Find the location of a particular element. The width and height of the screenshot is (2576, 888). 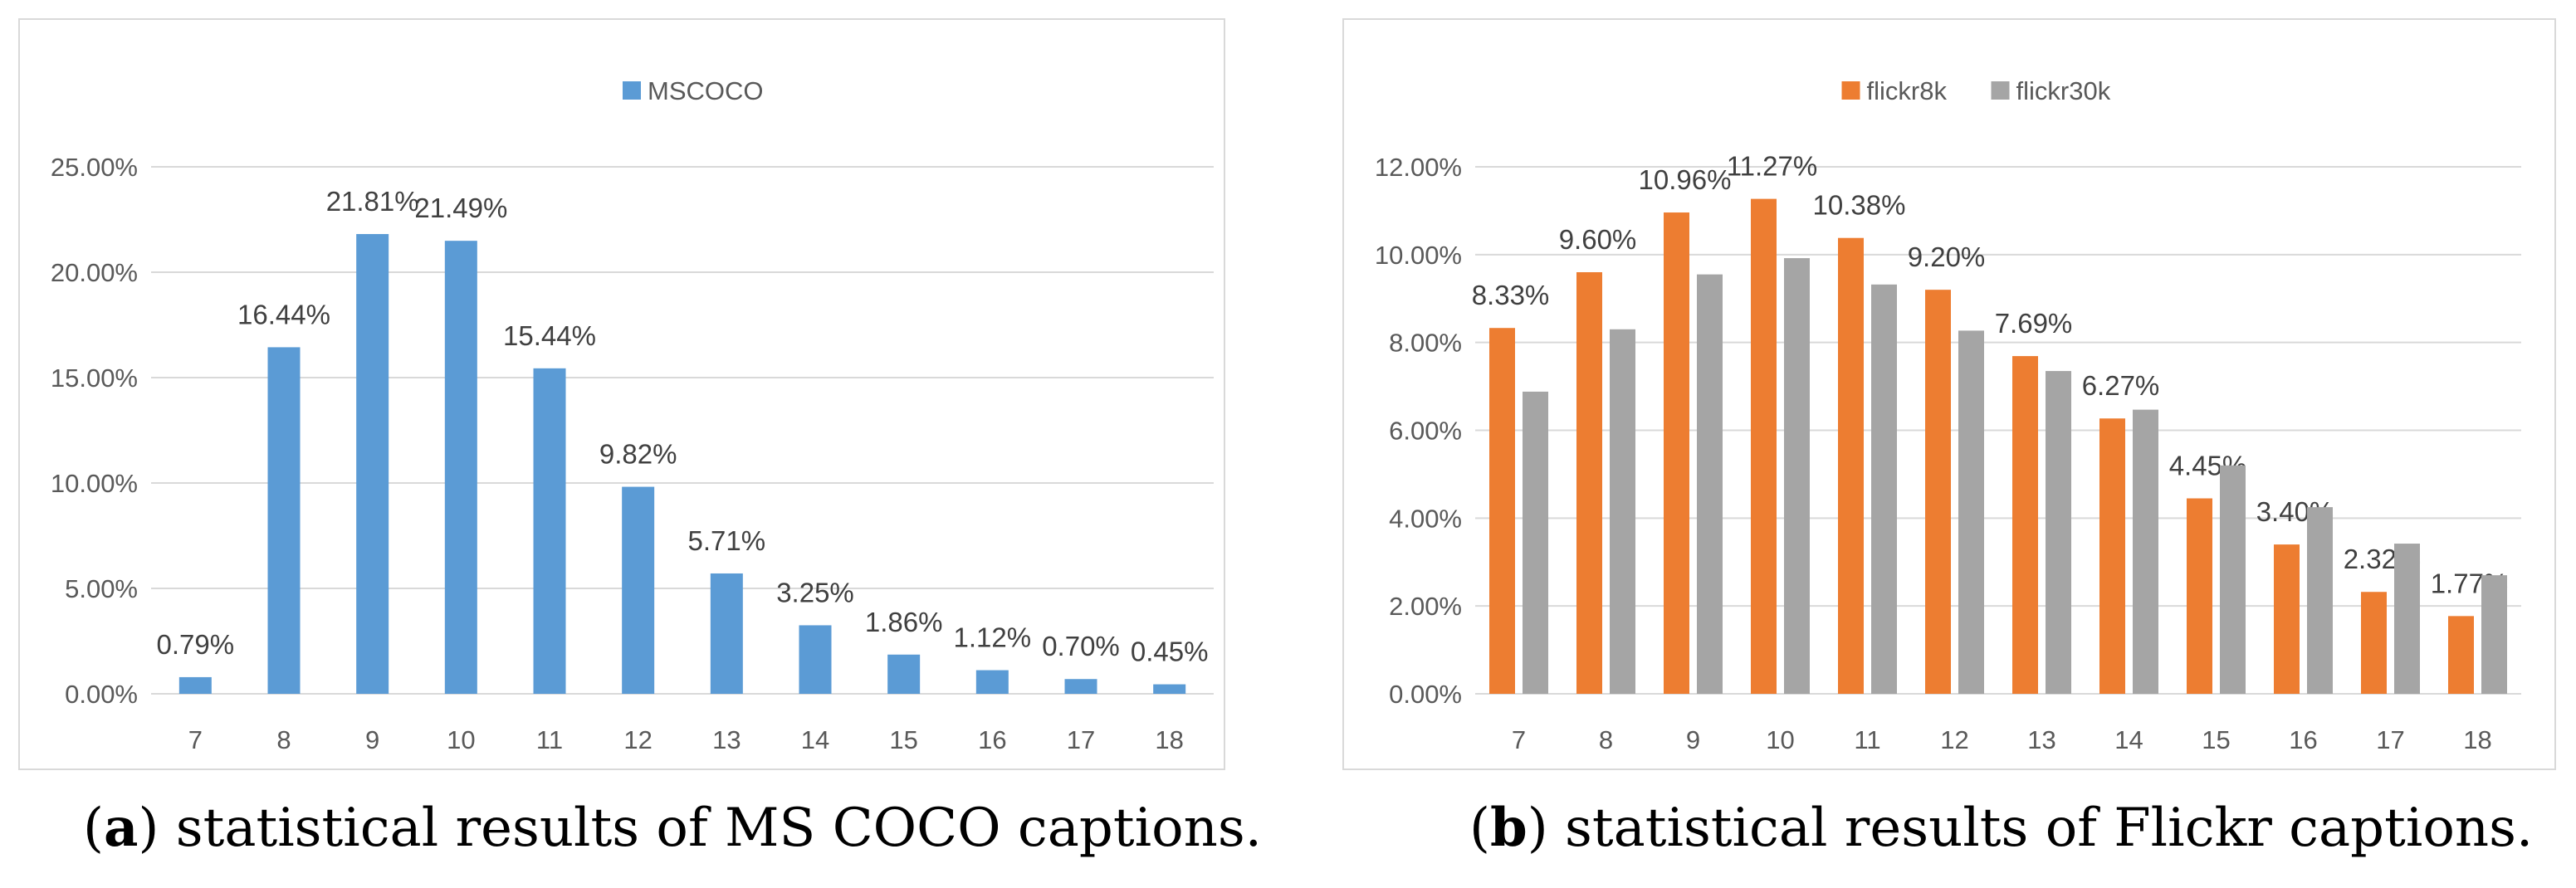

mscoco-x-tick-label: 11 is located at coordinates (549, 739).